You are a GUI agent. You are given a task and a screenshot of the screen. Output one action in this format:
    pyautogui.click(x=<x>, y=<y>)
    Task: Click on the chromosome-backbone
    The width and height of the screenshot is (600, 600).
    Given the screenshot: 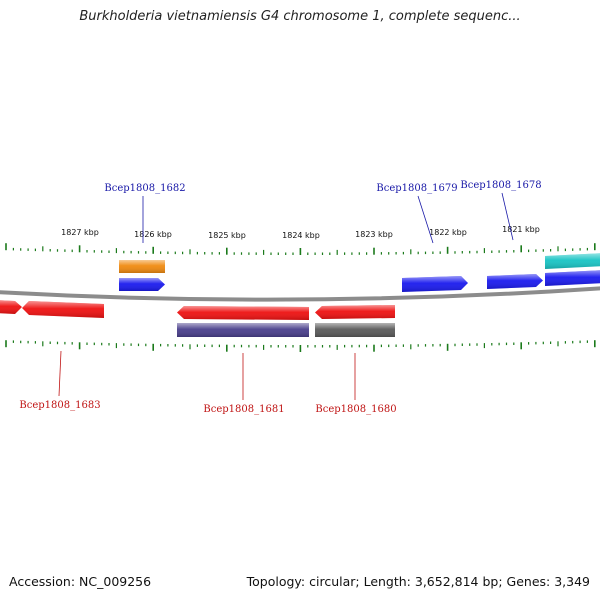 What is the action you would take?
    pyautogui.click(x=300, y=294)
    